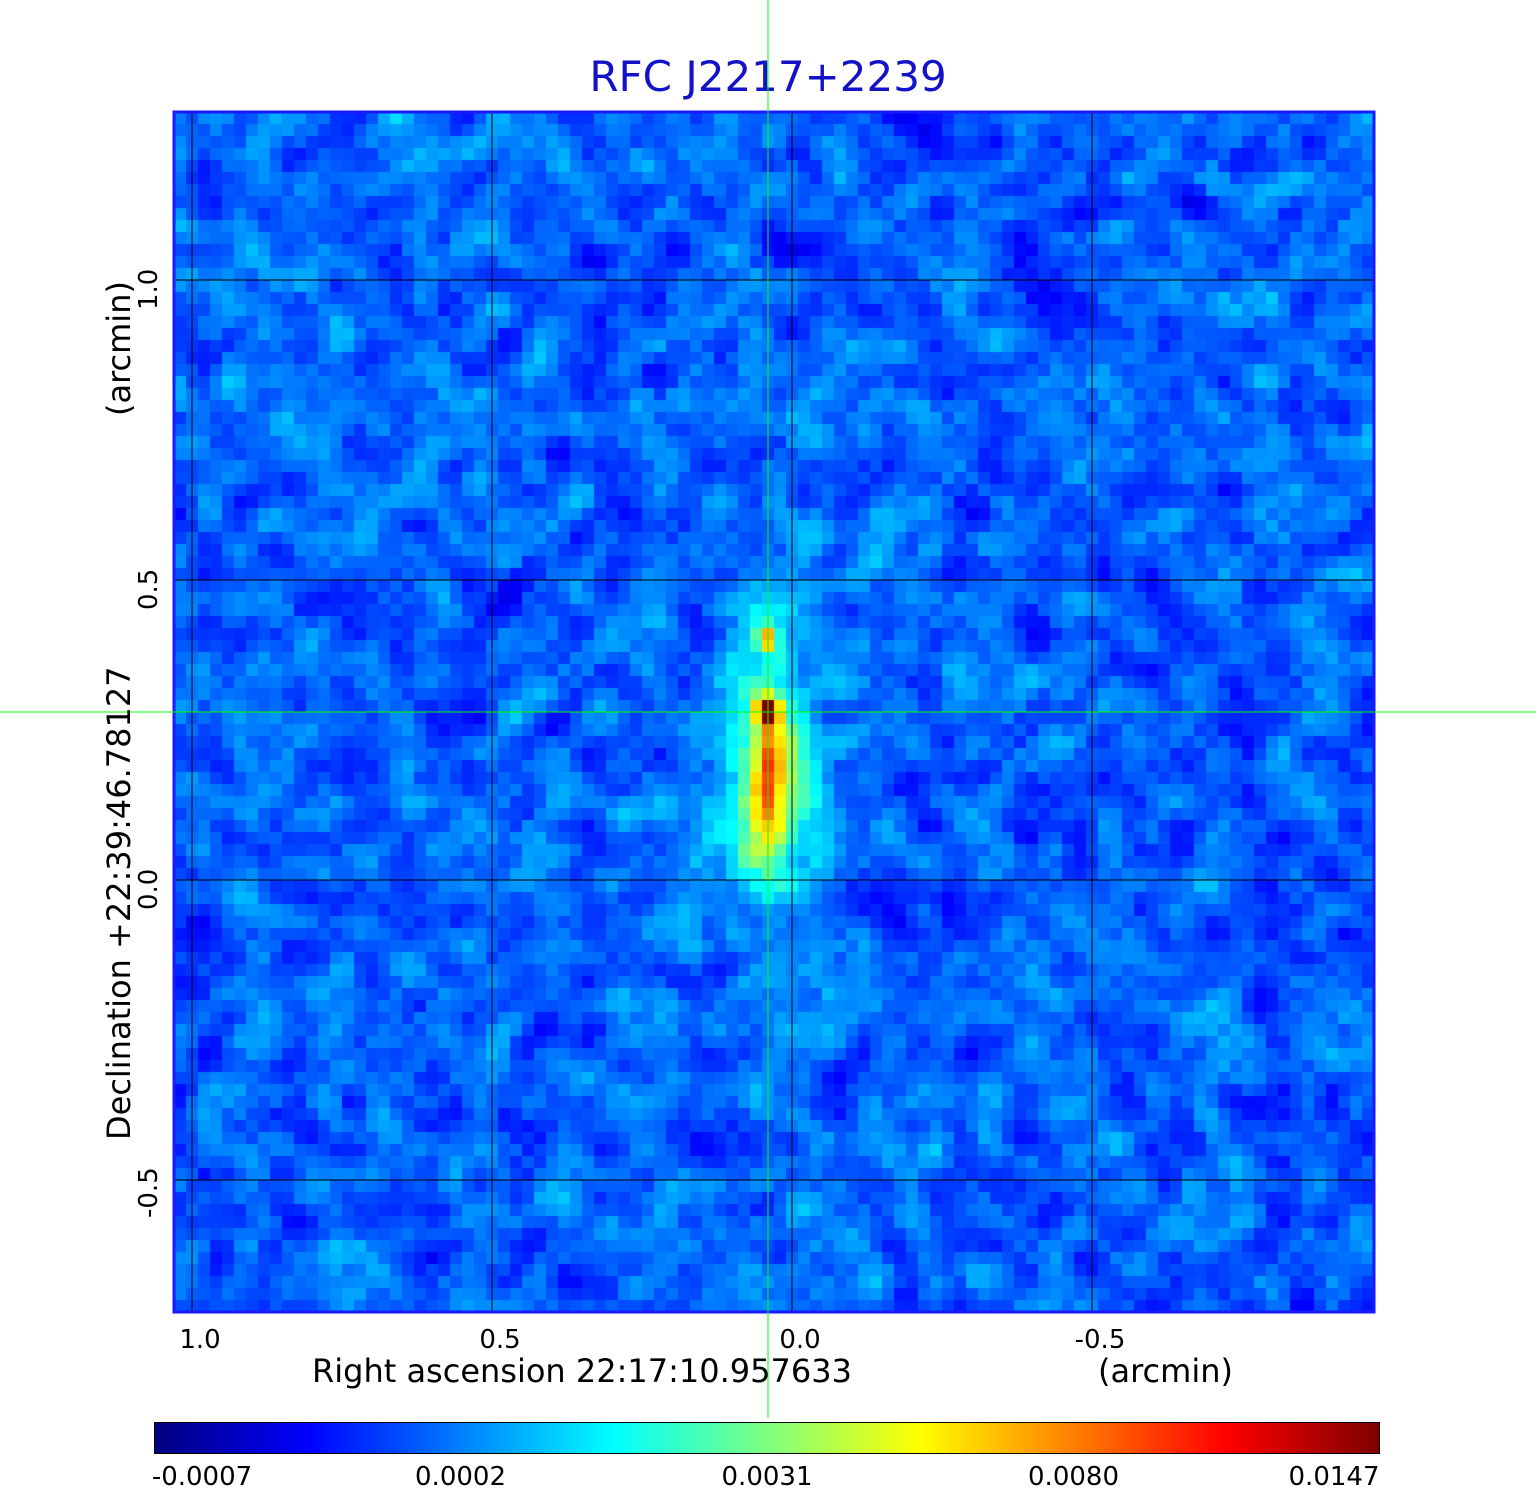 Image resolution: width=1536 pixels, height=1511 pixels. What do you see at coordinates (767, 1438) in the screenshot?
I see `colorbar` at bounding box center [767, 1438].